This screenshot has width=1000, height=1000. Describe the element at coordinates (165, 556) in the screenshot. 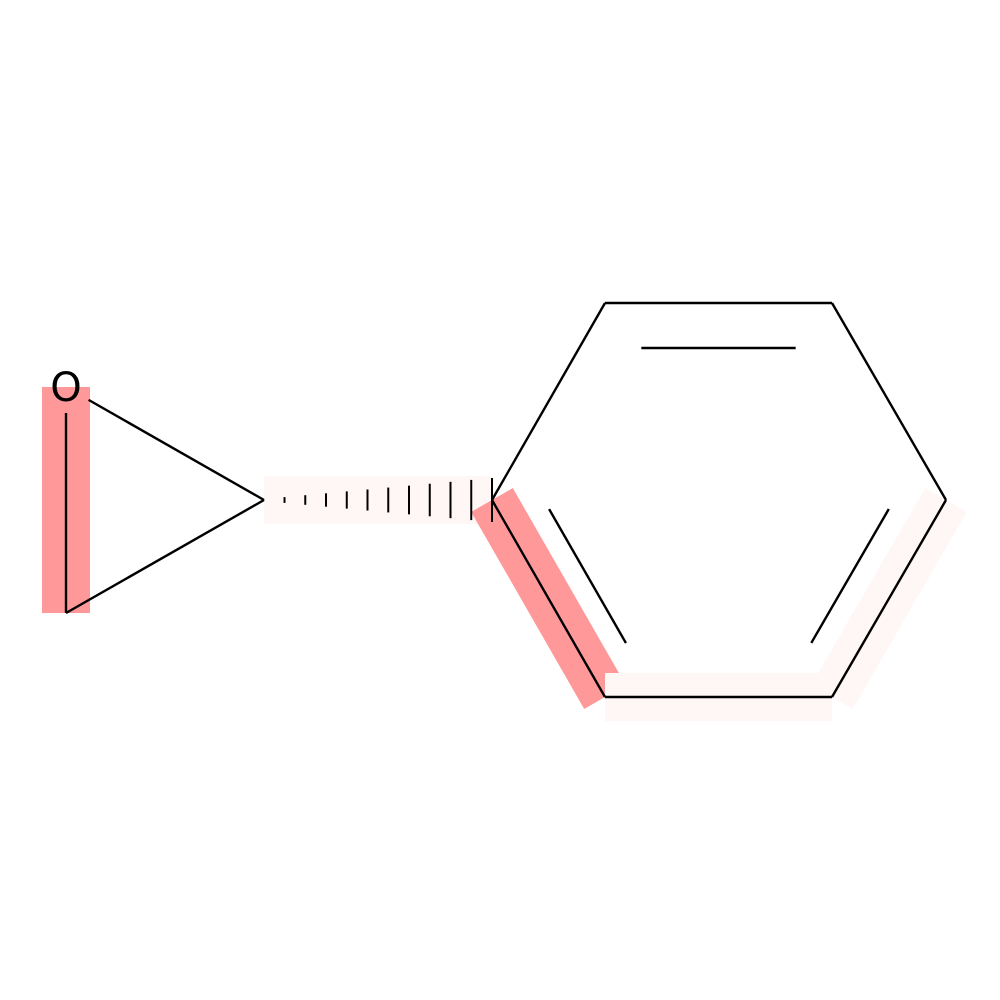

I see `bond-c2-c3` at that location.